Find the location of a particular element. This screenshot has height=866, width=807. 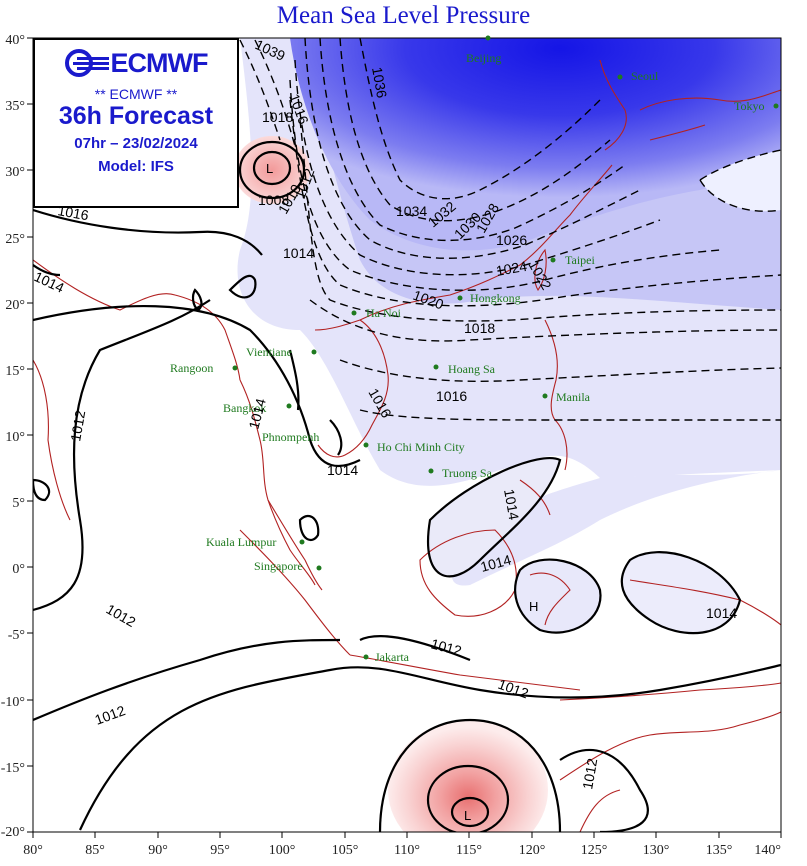

ecmwf-subtitle: ** ECMWF ** is located at coordinates (136, 94).